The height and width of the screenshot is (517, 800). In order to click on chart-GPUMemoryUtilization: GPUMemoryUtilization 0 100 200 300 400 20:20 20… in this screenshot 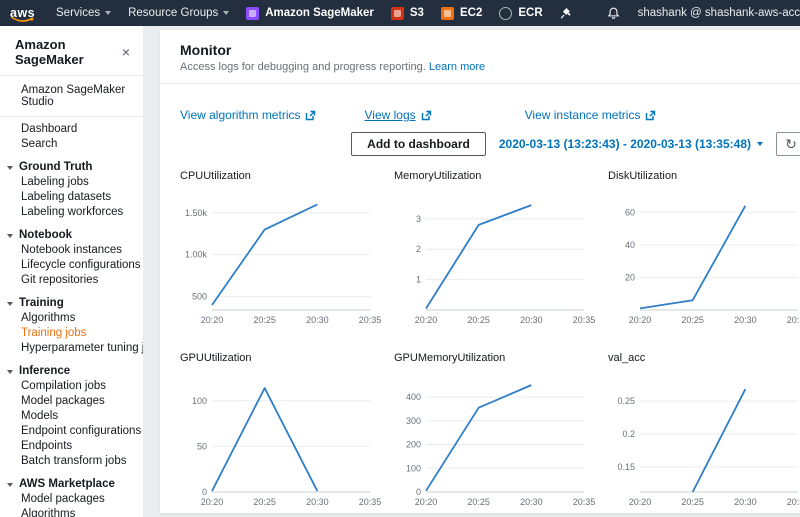, I will do `click(494, 431)`.